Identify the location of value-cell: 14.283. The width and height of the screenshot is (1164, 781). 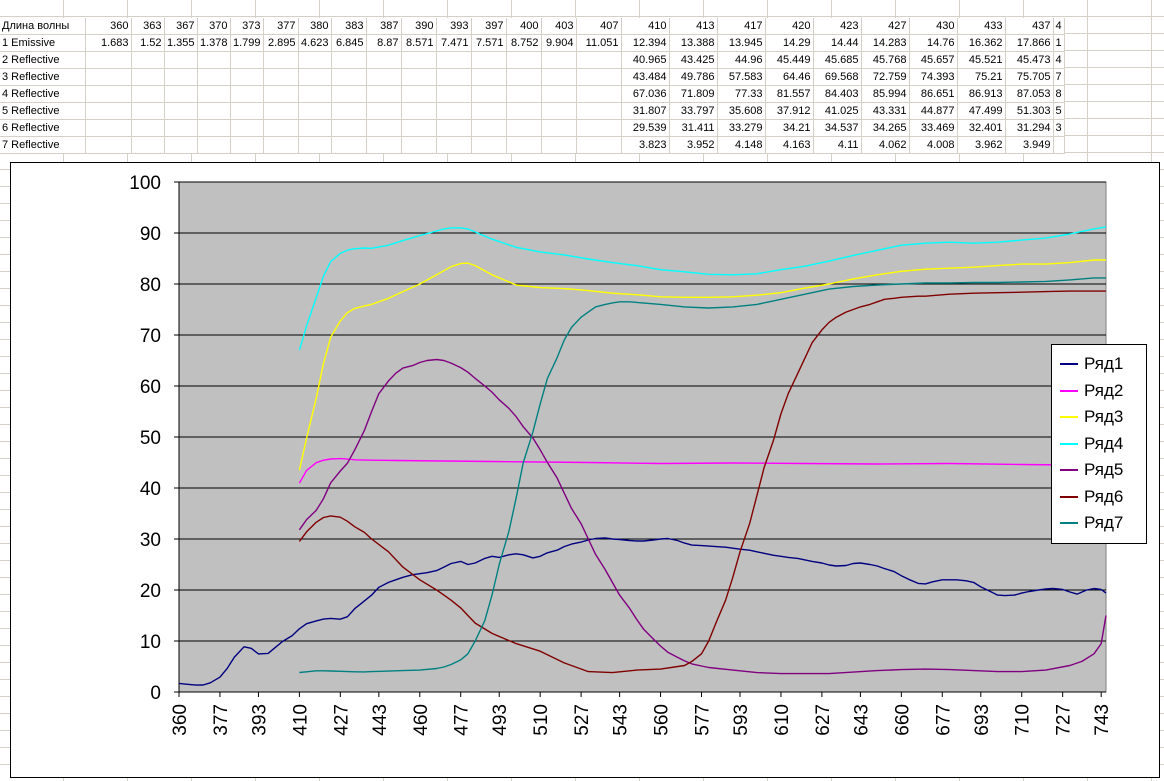
(885, 43).